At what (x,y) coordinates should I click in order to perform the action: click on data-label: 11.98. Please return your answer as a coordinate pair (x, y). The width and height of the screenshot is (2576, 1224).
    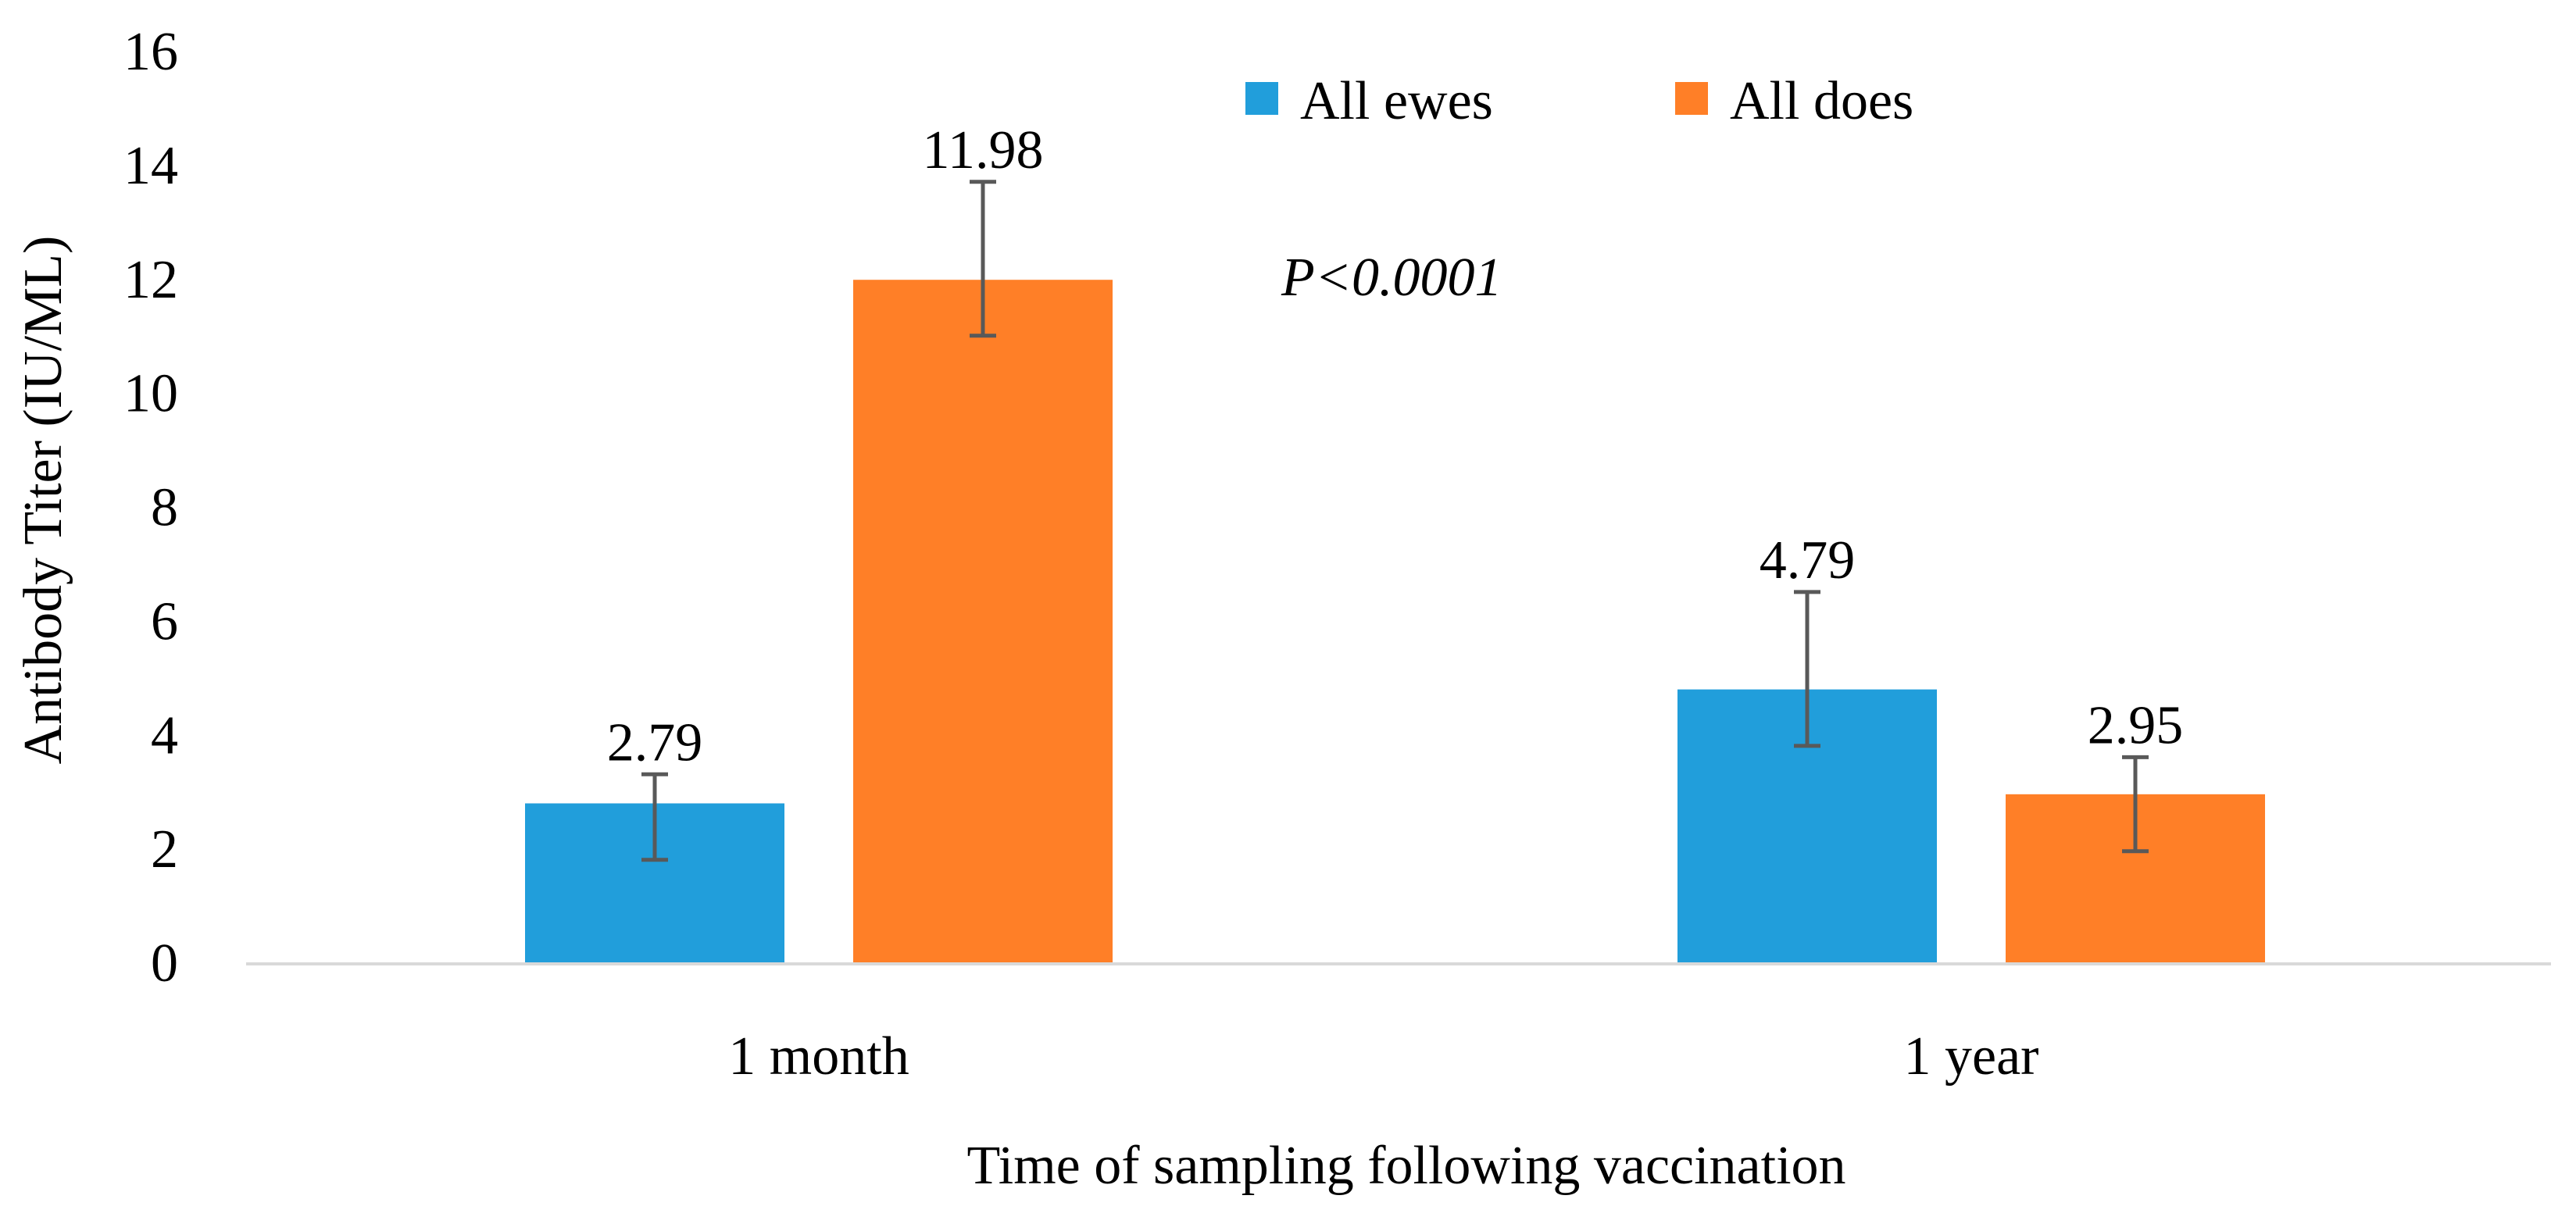
    Looking at the image, I should click on (984, 150).